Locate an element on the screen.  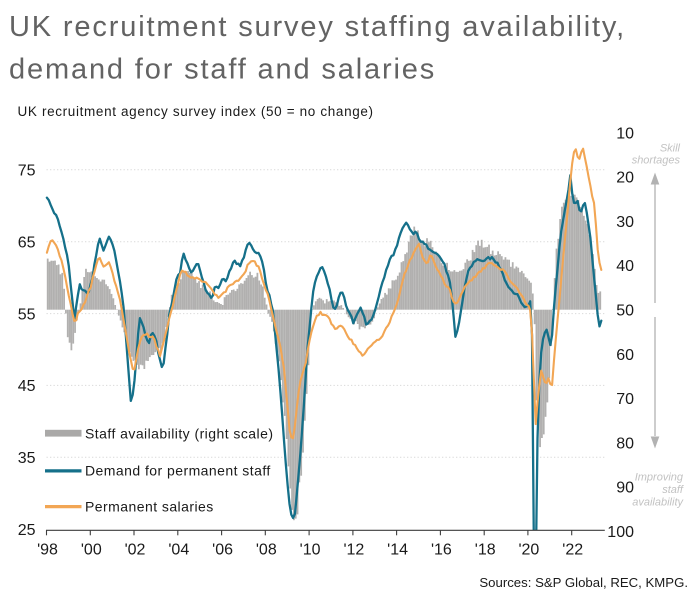
svg-text: Demand for permanent staff is located at coordinates (178, 471).